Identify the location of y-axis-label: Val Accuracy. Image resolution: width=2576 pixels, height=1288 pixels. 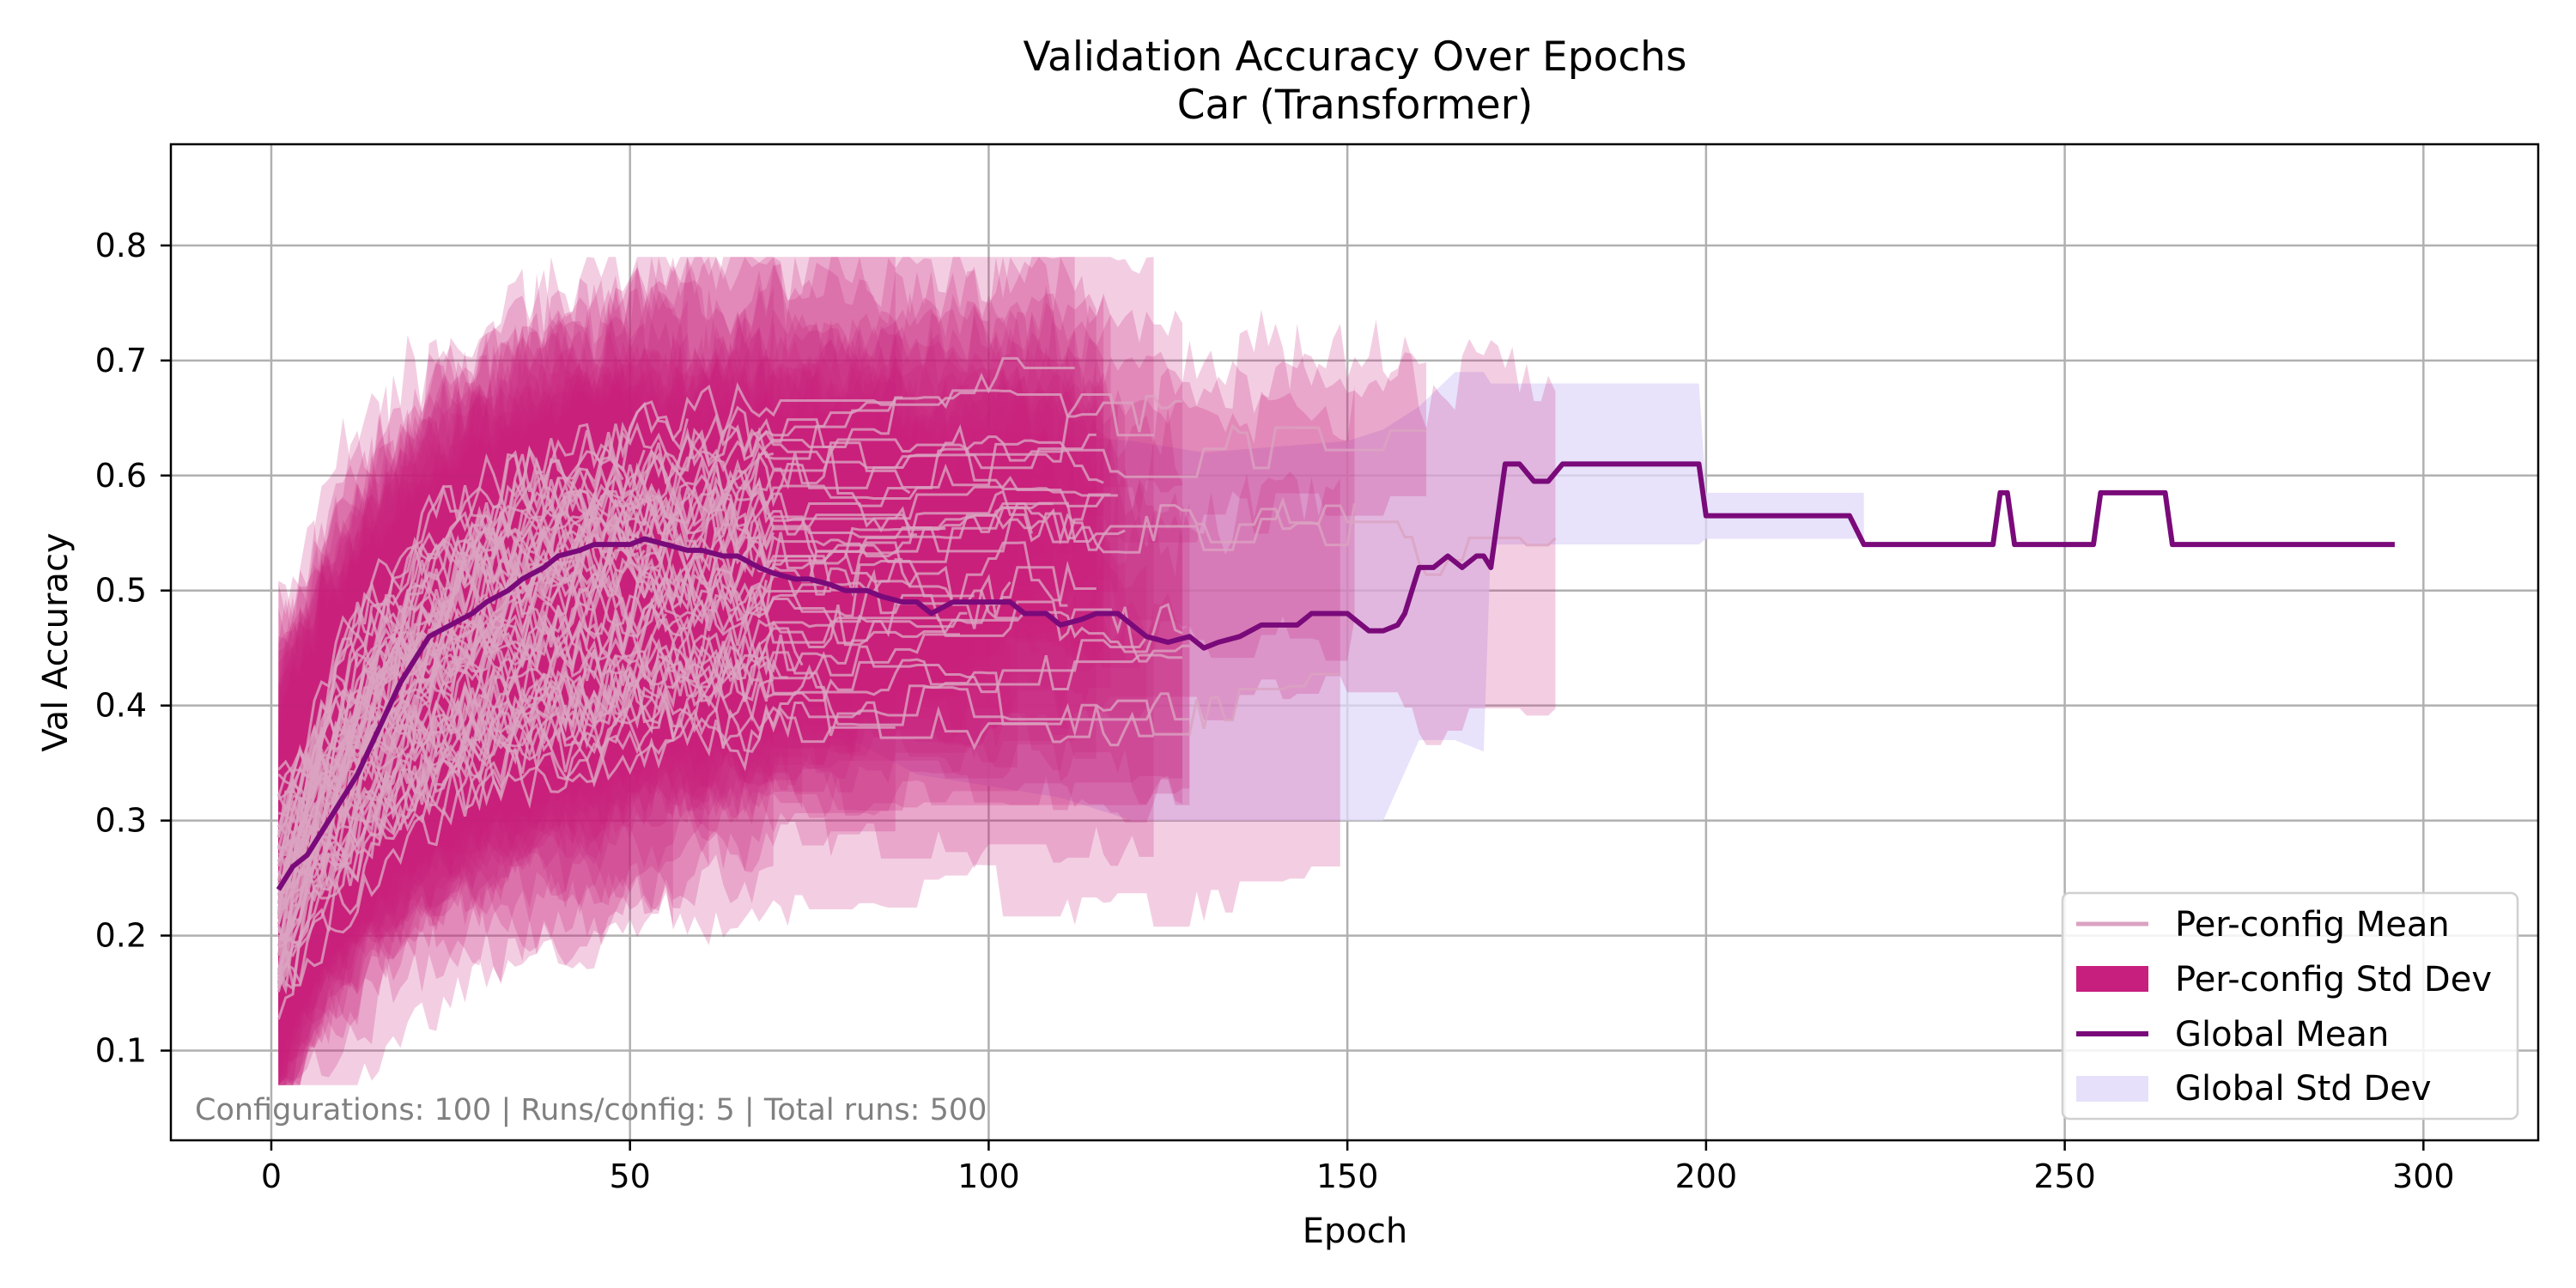
(56, 641).